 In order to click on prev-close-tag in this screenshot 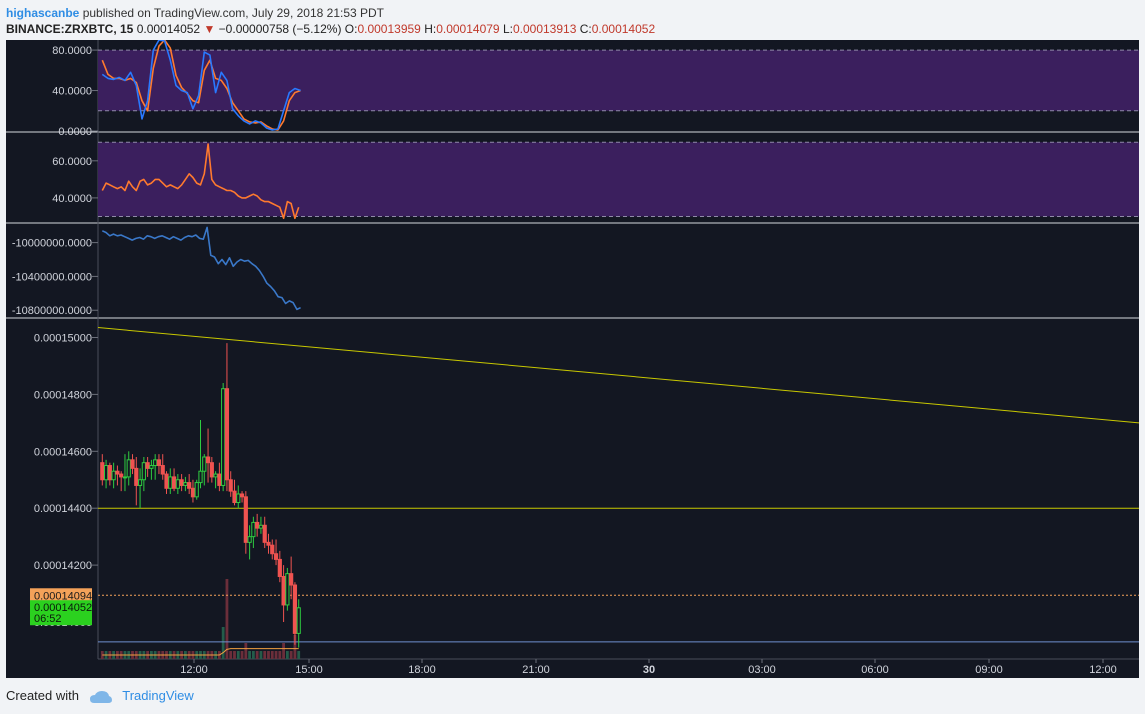, I will do `click(61, 595)`.